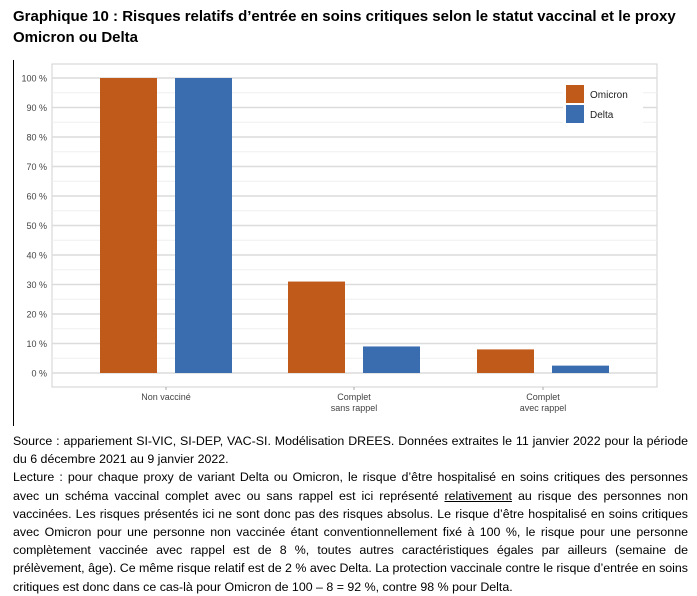 The width and height of the screenshot is (697, 596). Describe the element at coordinates (354, 408) in the screenshot. I see `x-tick-label: sans rappel` at that location.